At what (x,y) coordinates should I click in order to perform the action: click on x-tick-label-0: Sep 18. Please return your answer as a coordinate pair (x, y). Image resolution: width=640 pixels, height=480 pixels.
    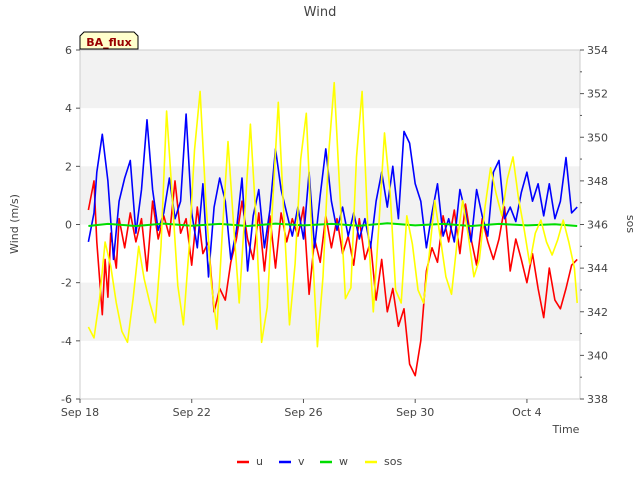
    Looking at the image, I should click on (80, 412).